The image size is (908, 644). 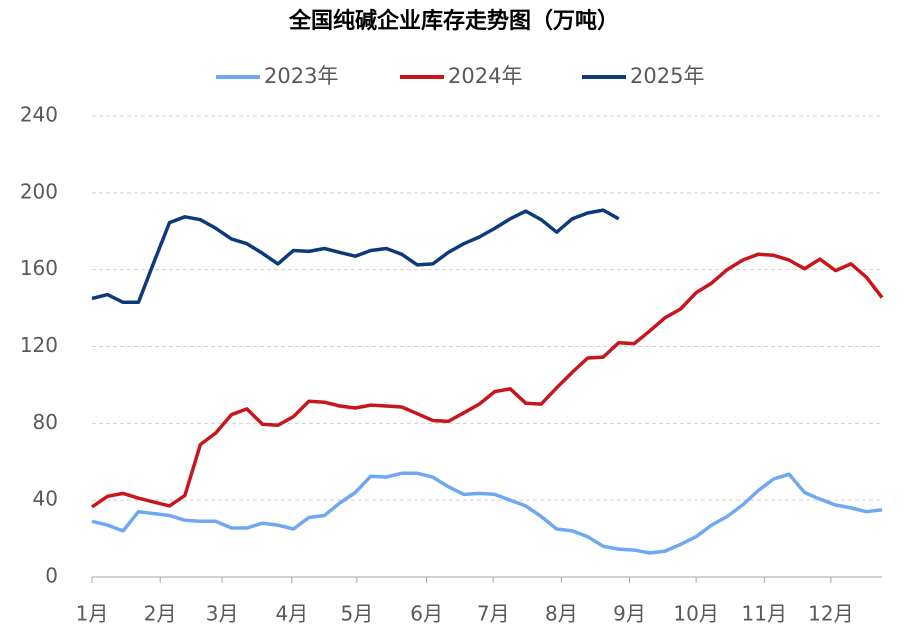 I want to click on y-tick-label: 240, so click(x=39, y=115).